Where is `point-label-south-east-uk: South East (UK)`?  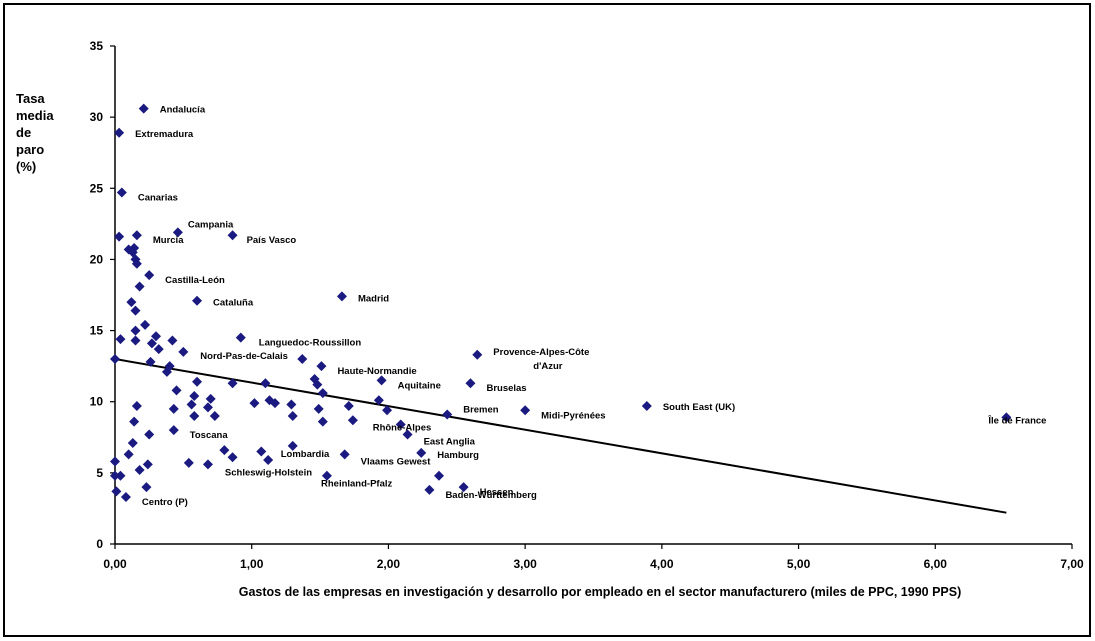
point-label-south-east-uk: South East (UK) is located at coordinates (699, 407).